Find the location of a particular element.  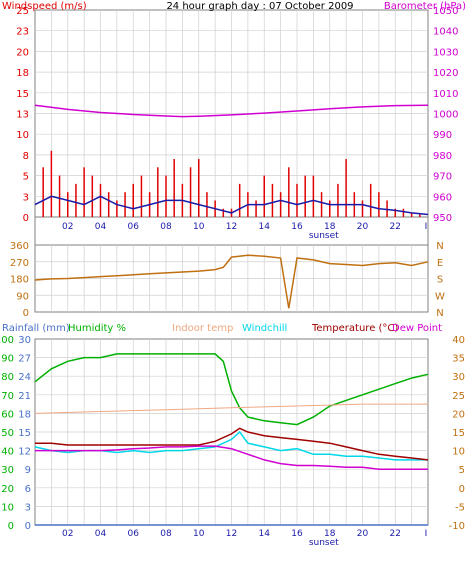

temperature-line is located at coordinates (232, 444).